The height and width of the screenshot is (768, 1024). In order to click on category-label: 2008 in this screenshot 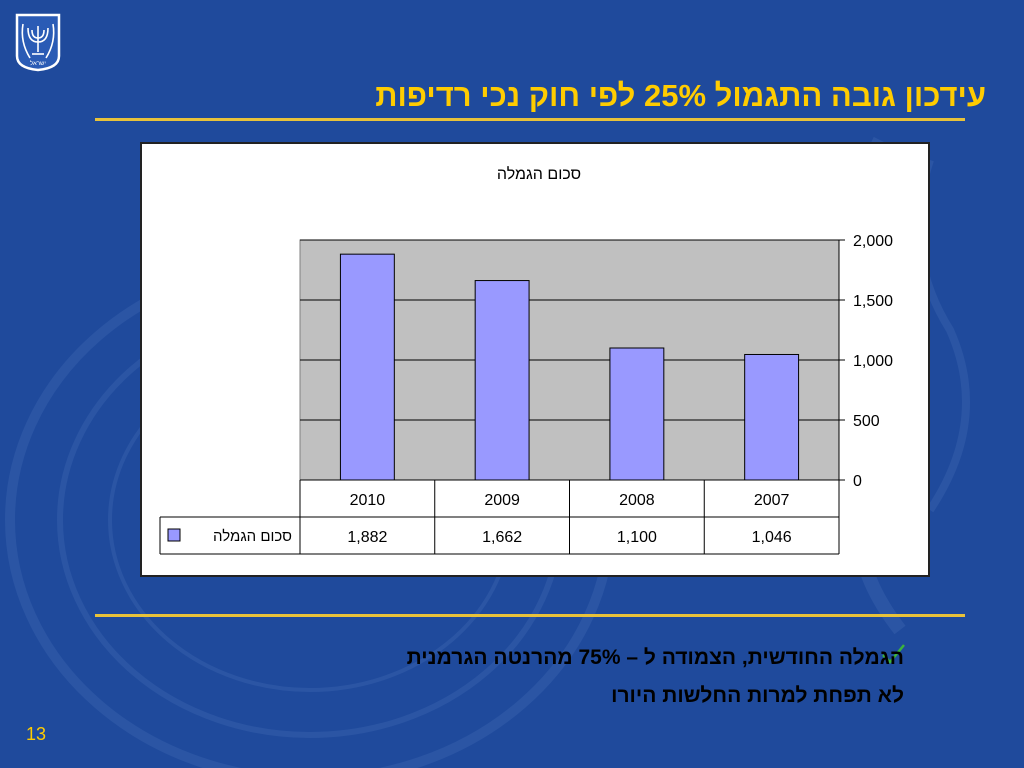, I will do `click(637, 500)`.